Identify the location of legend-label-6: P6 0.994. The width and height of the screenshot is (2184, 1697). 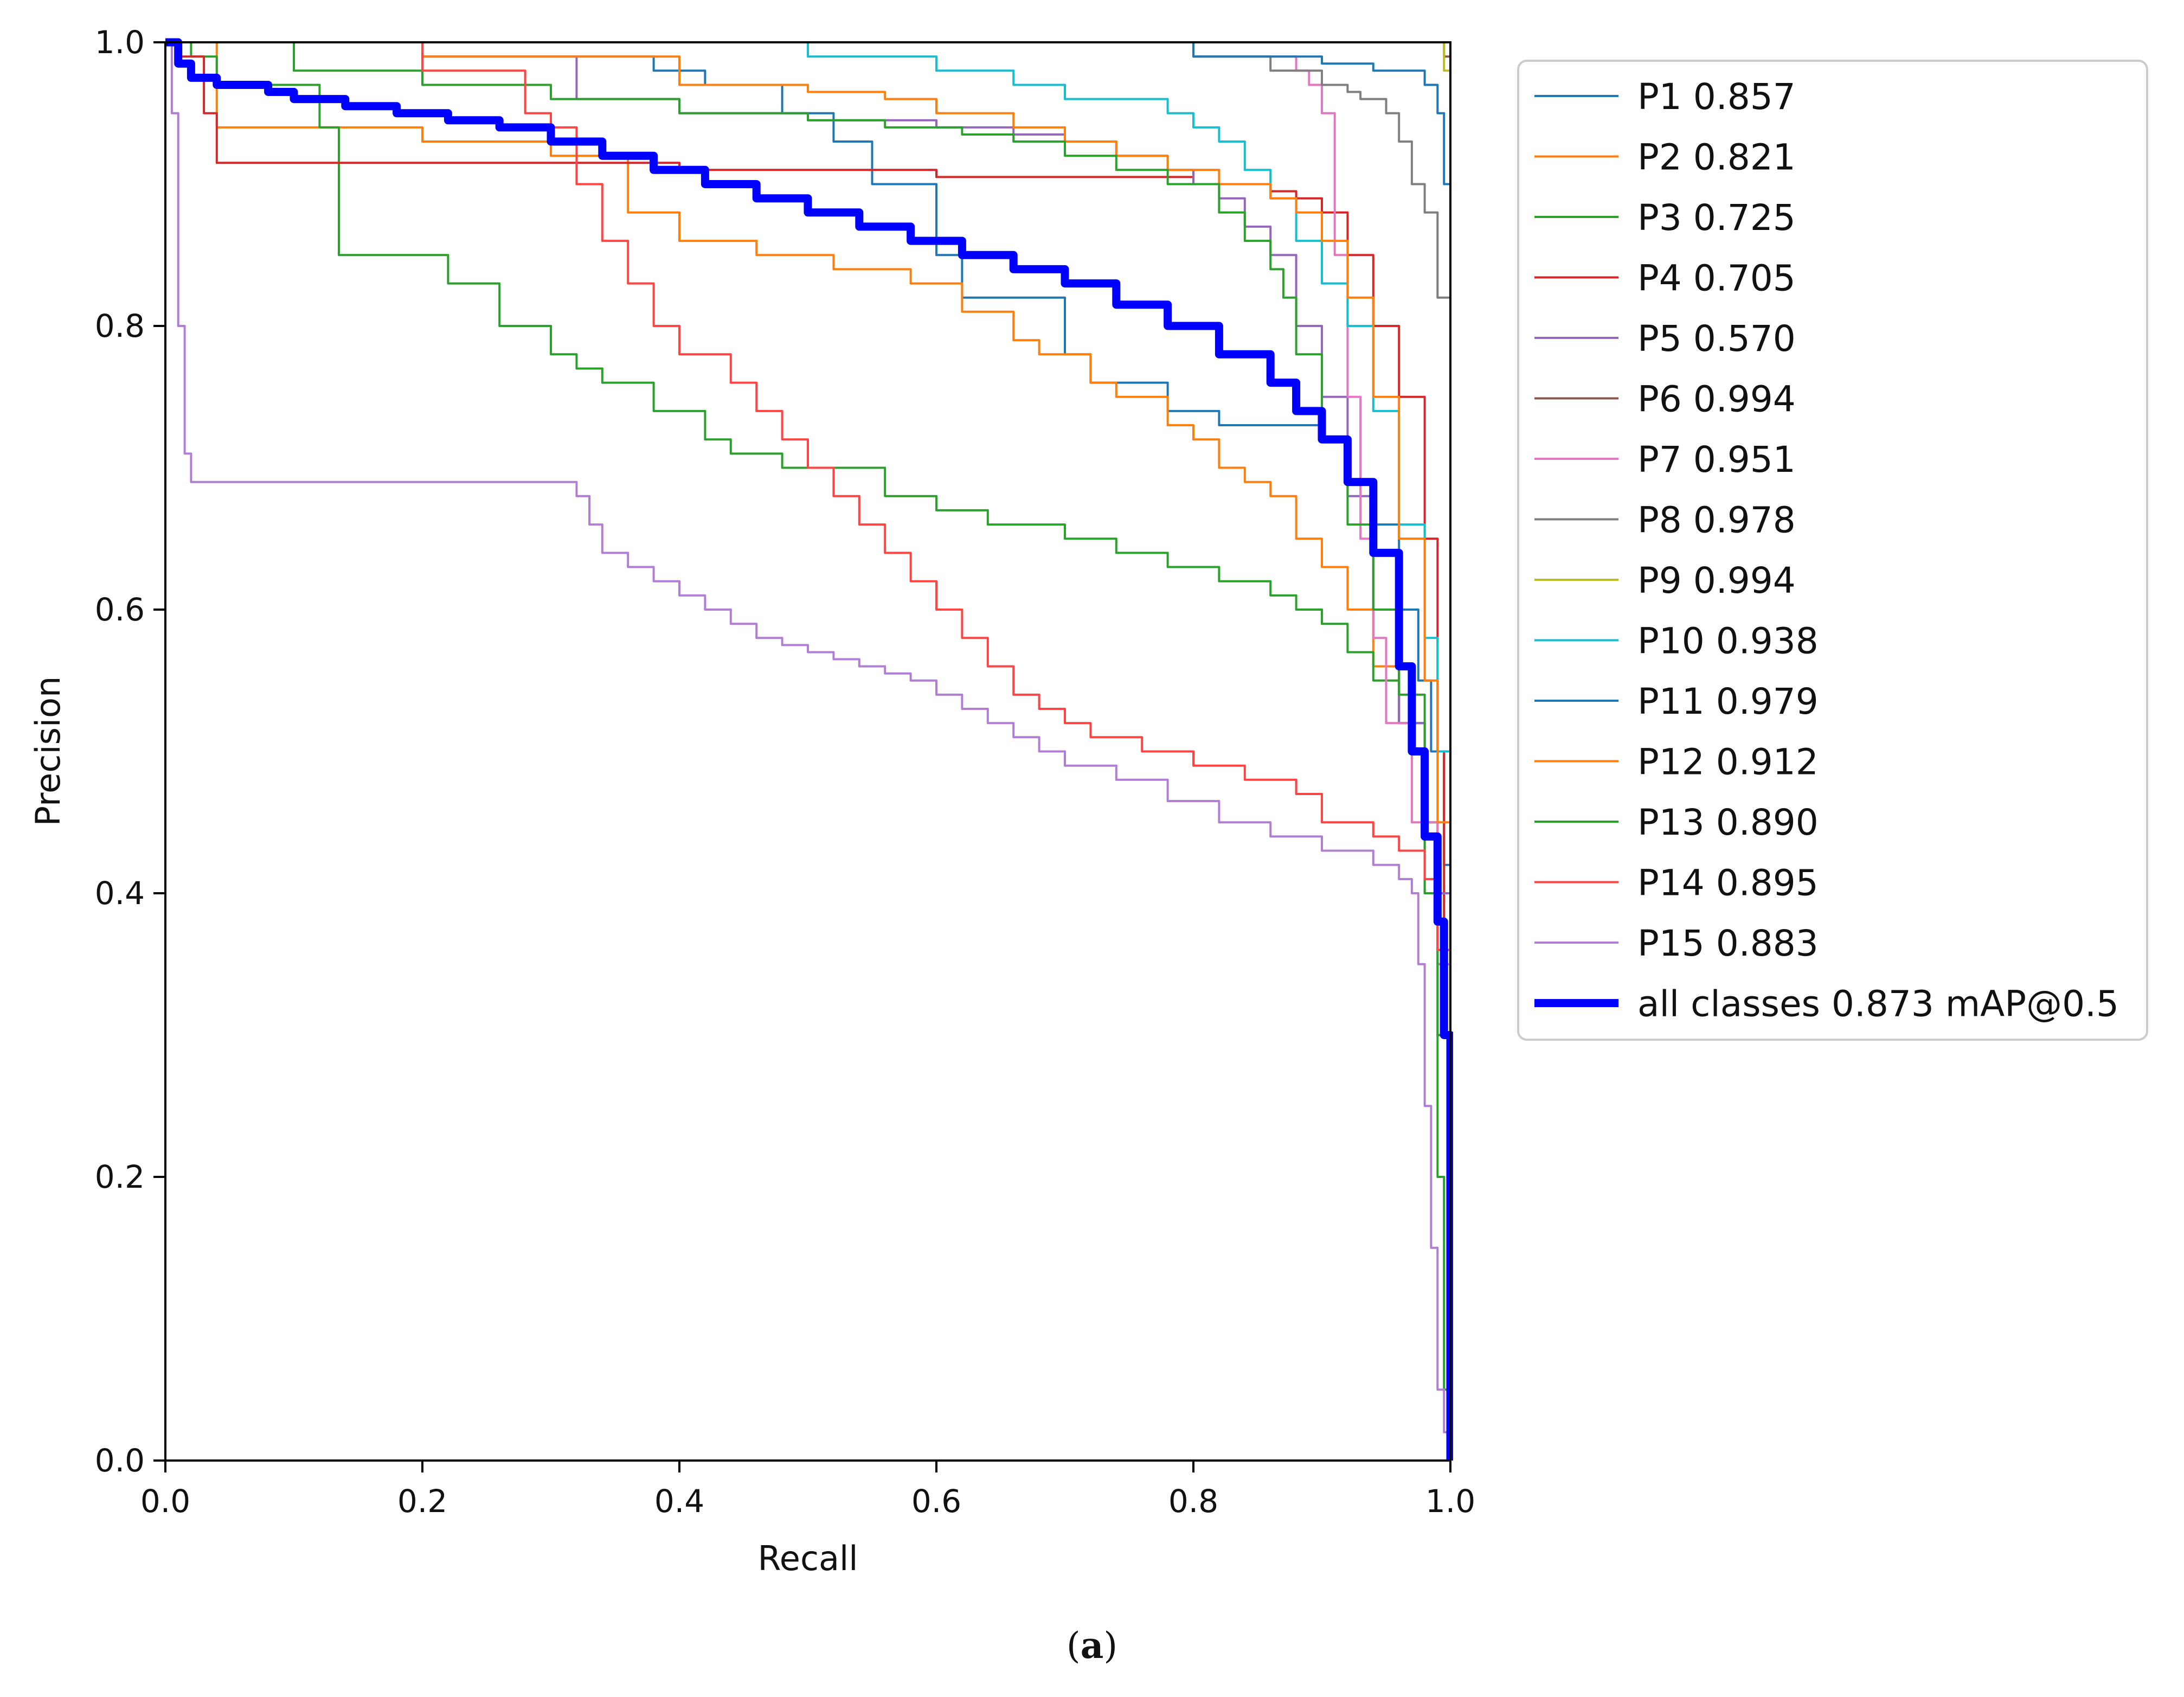
(1717, 399).